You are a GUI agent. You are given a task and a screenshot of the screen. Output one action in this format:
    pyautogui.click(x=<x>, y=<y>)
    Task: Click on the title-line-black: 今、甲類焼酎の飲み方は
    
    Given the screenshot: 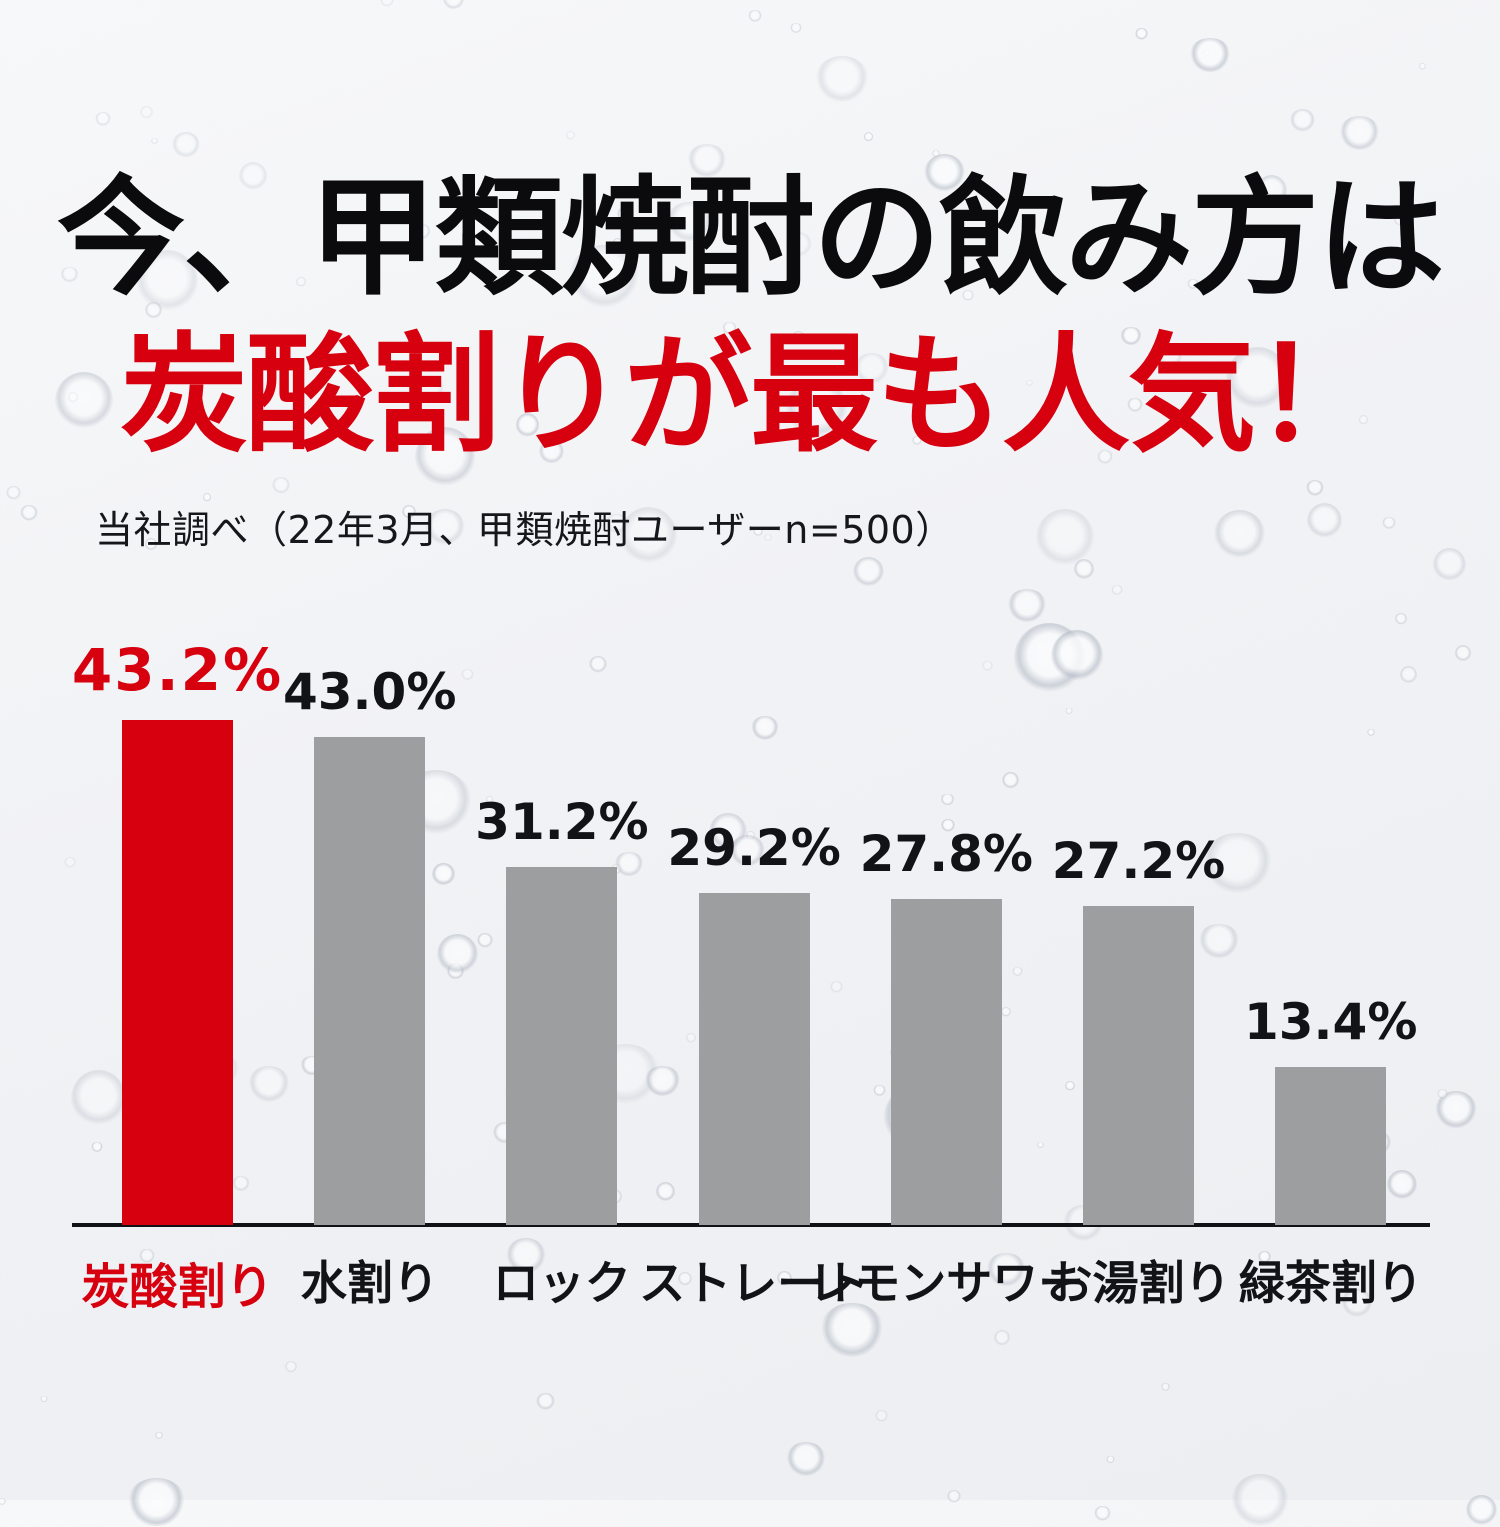 What is the action you would take?
    pyautogui.click(x=750, y=238)
    